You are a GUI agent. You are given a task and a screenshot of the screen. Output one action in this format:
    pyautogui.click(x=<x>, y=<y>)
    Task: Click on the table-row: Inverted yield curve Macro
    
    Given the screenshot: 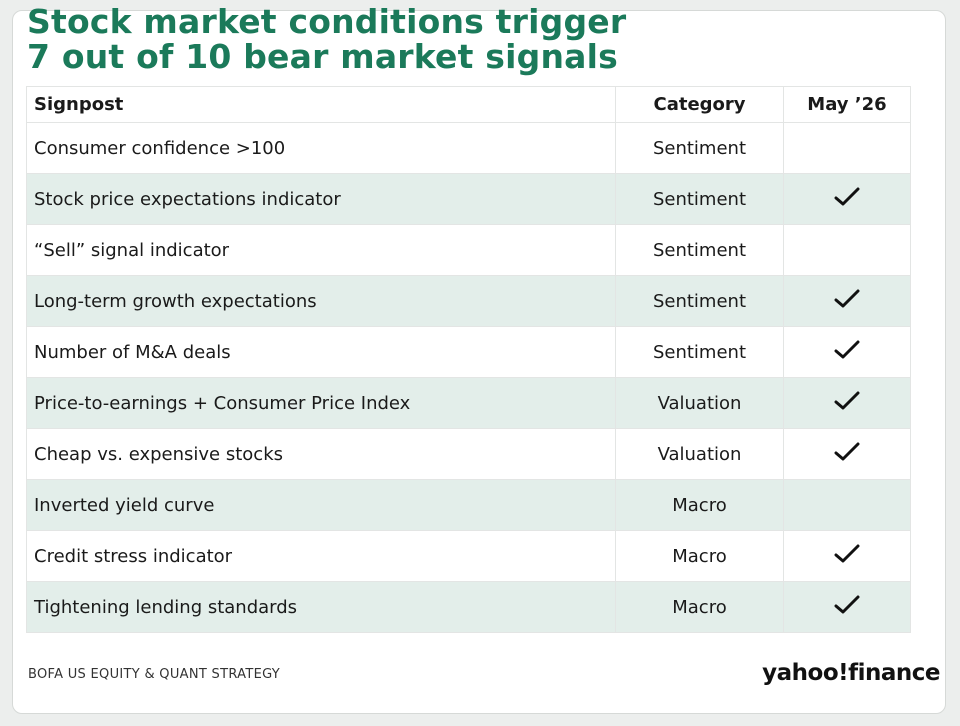 What is the action you would take?
    pyautogui.click(x=468, y=505)
    